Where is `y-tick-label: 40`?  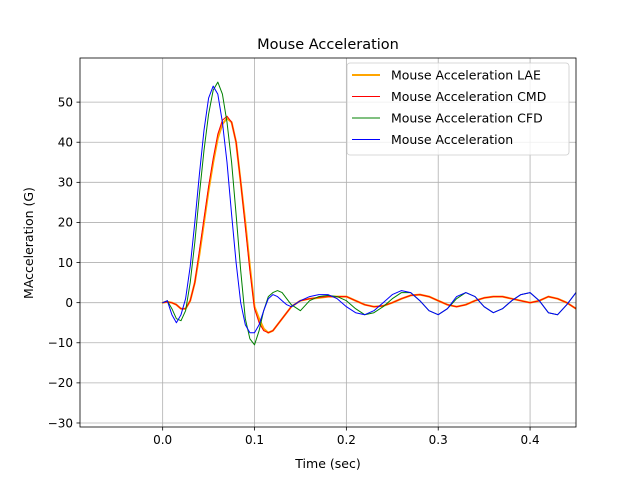
y-tick-label: 40 is located at coordinates (65, 143).